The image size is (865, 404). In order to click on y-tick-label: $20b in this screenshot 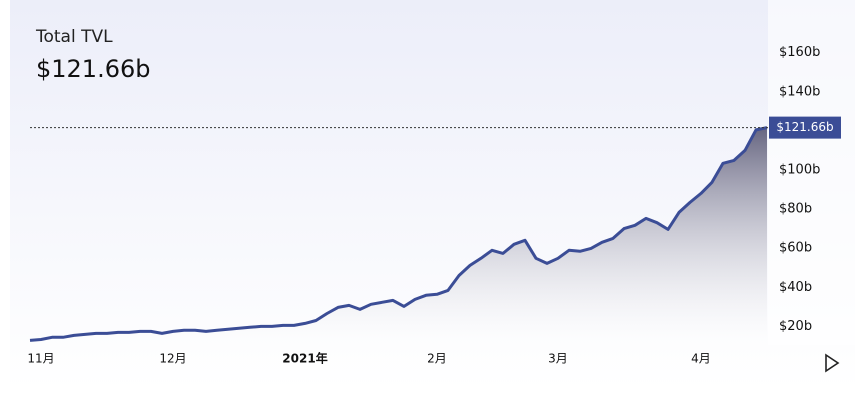, I will do `click(795, 326)`.